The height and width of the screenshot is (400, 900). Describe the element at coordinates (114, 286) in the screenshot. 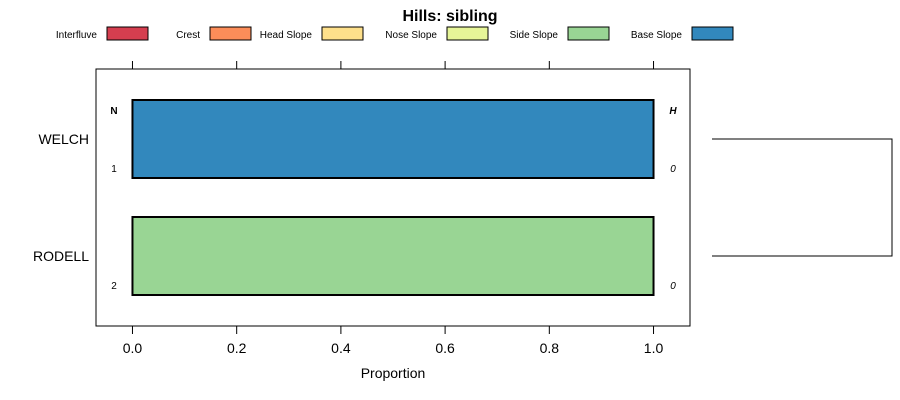

I see `n-value: 2` at that location.